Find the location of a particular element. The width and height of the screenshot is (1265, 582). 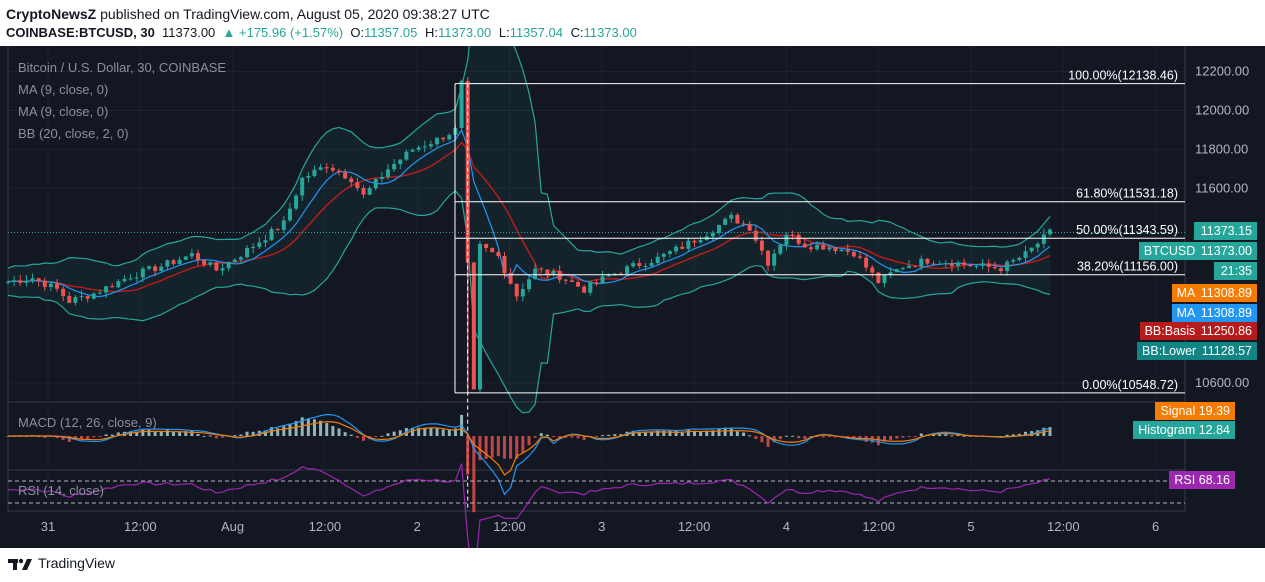

tradingview-logo: TradingView is located at coordinates (61, 563).